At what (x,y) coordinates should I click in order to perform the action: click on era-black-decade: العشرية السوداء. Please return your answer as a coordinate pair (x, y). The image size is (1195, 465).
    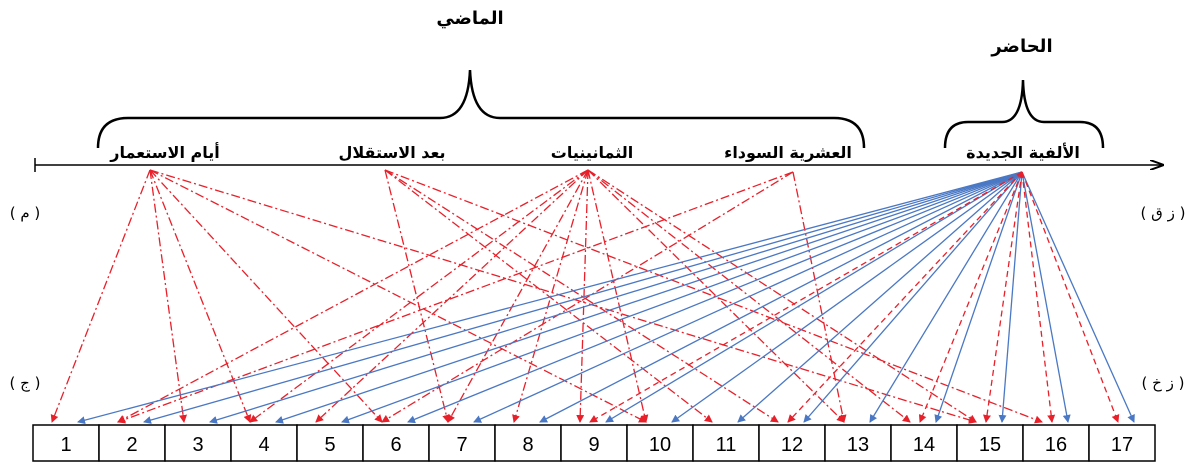
    Looking at the image, I should click on (788, 152).